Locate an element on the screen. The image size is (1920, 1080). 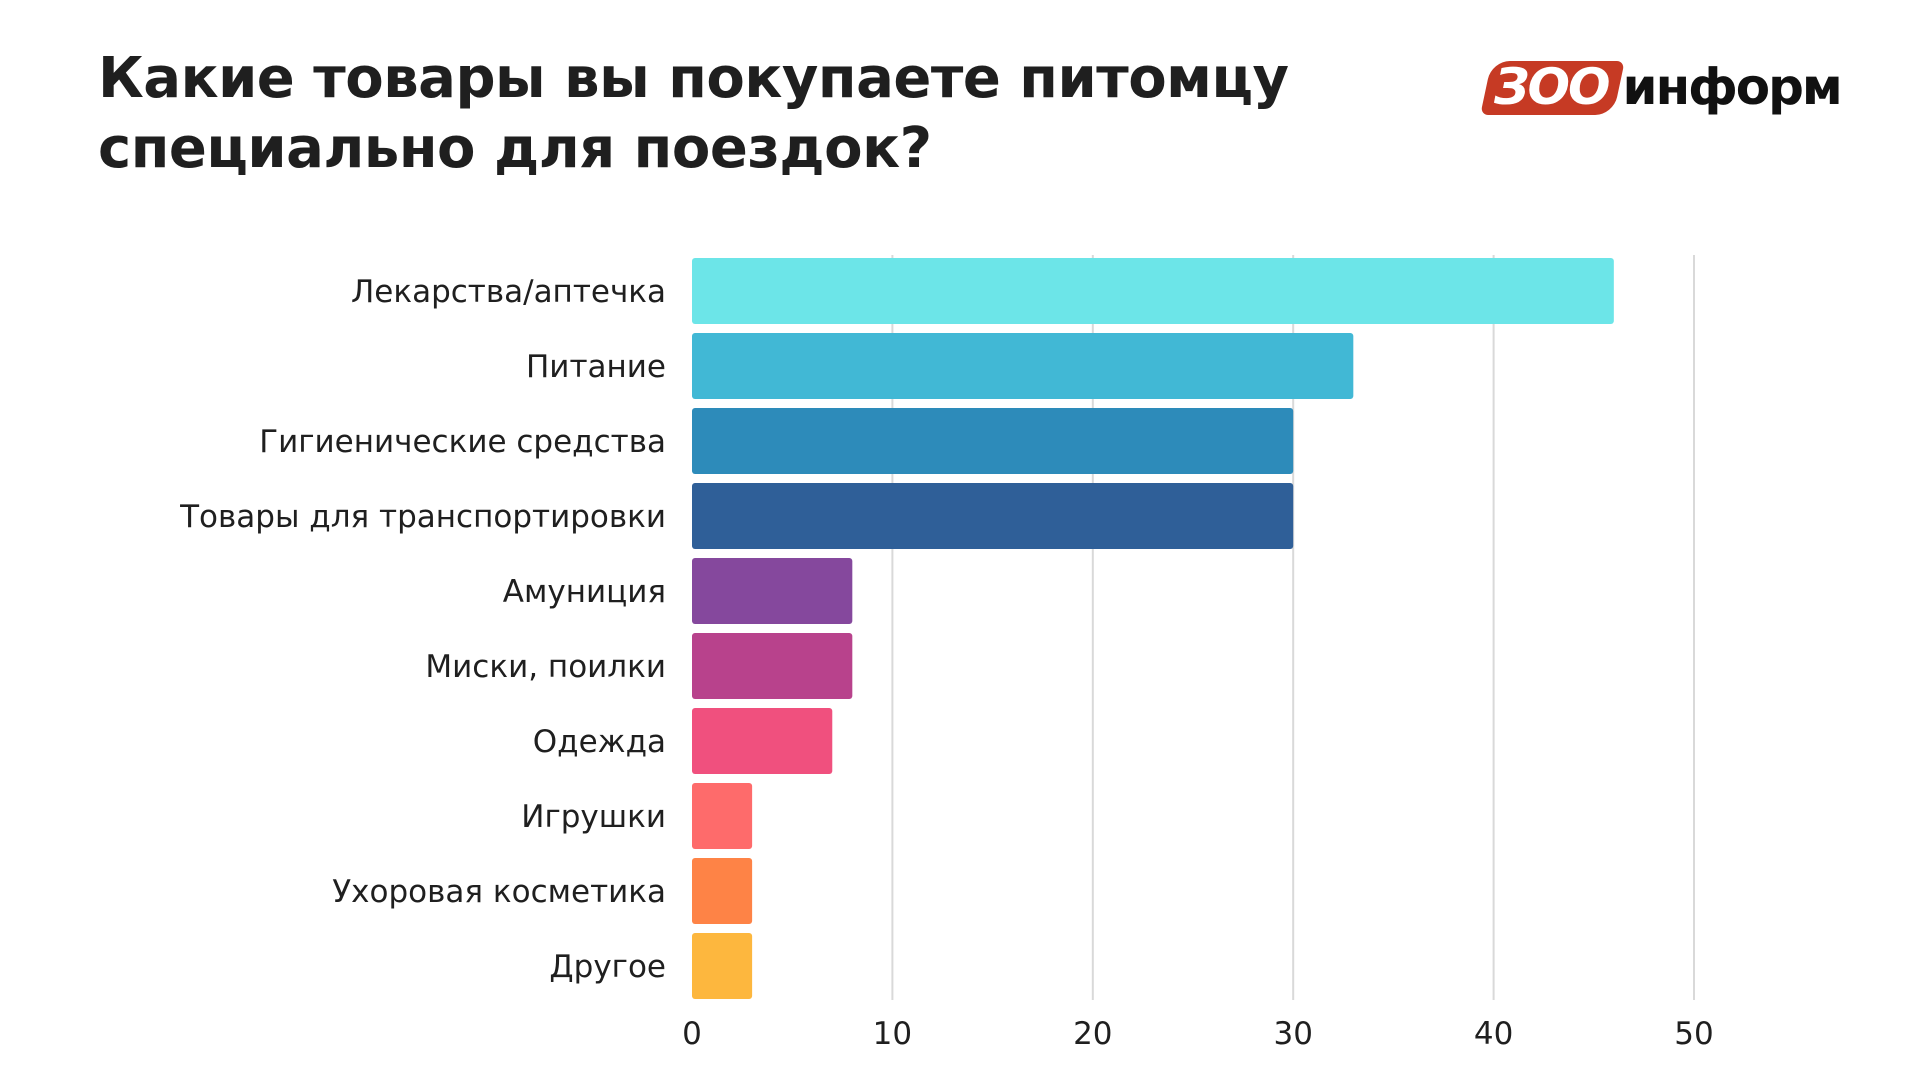
logo-badge-text: ЗОО is located at coordinates (1552, 87).